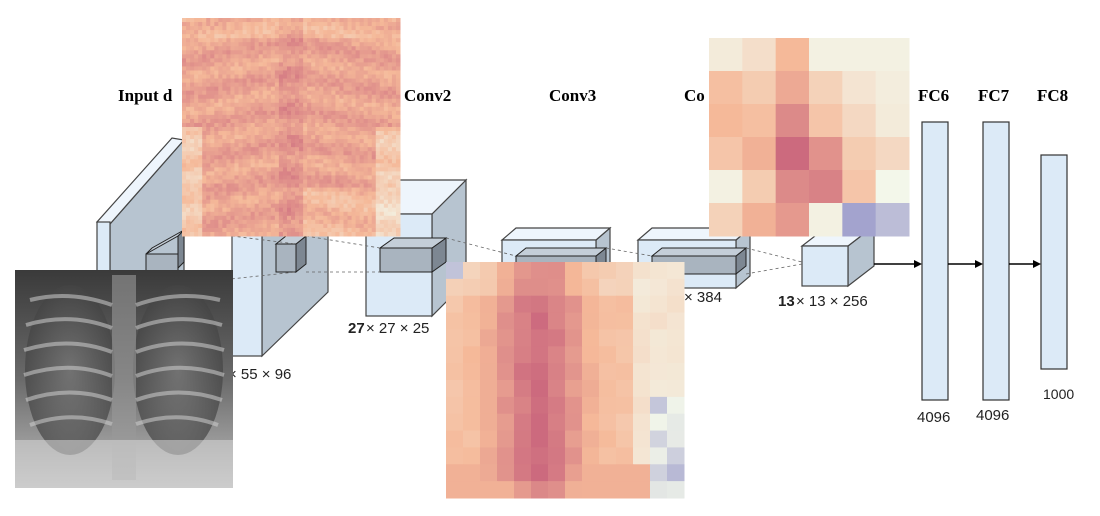  What do you see at coordinates (809, 137) in the screenshot?
I see `saliency-heatmap-conv5` at bounding box center [809, 137].